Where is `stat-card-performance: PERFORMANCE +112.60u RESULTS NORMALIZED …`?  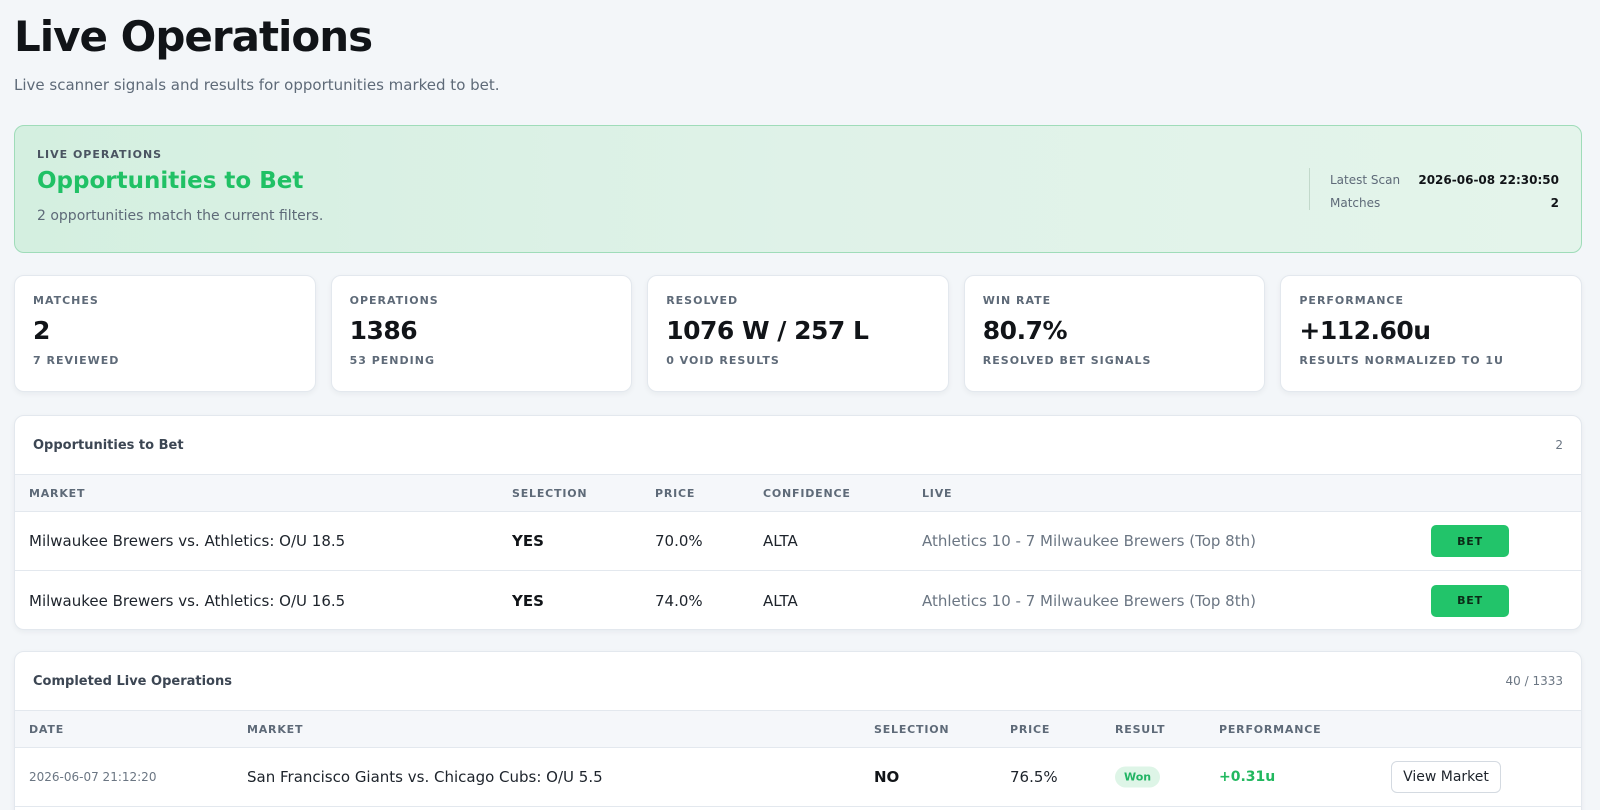
stat-card-performance: PERFORMANCE +112.60u RESULTS NORMALIZED … is located at coordinates (1431, 333).